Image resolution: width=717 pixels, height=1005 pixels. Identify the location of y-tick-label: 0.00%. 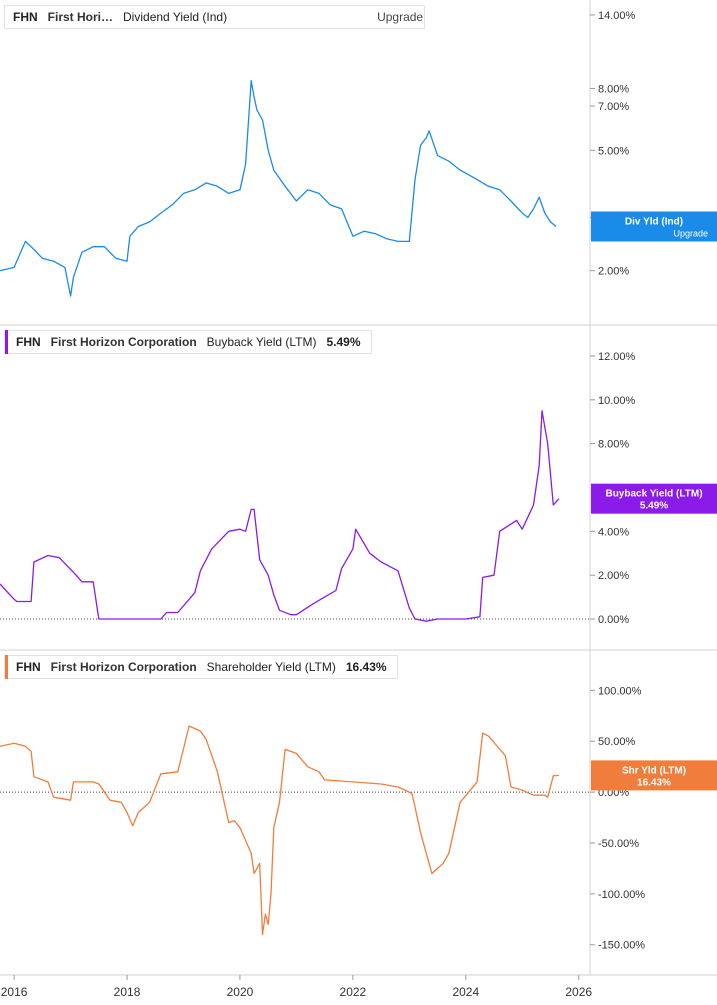
(613, 620).